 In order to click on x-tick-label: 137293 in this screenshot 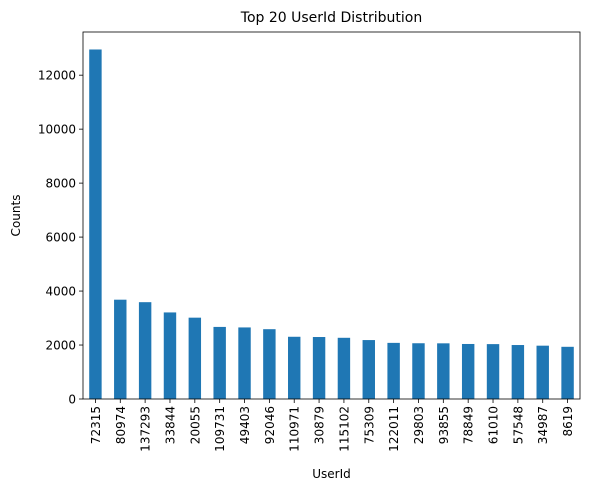, I will do `click(146, 429)`.